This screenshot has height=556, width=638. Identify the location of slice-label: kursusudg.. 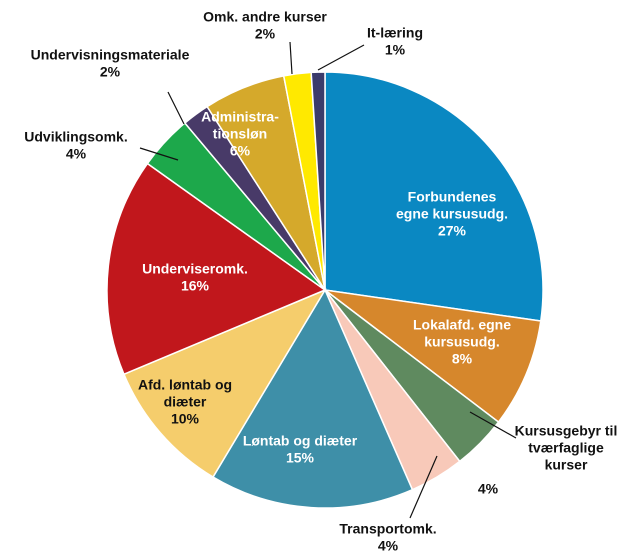
(461, 342).